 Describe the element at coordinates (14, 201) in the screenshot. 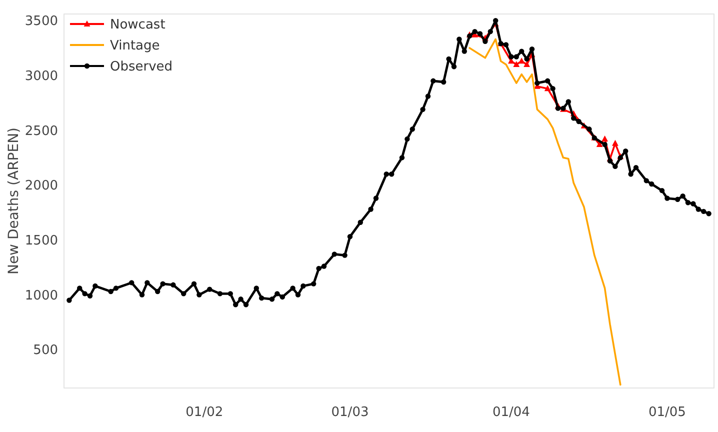

I see `y-axis-title: New Deaths (ARPEN)` at that location.